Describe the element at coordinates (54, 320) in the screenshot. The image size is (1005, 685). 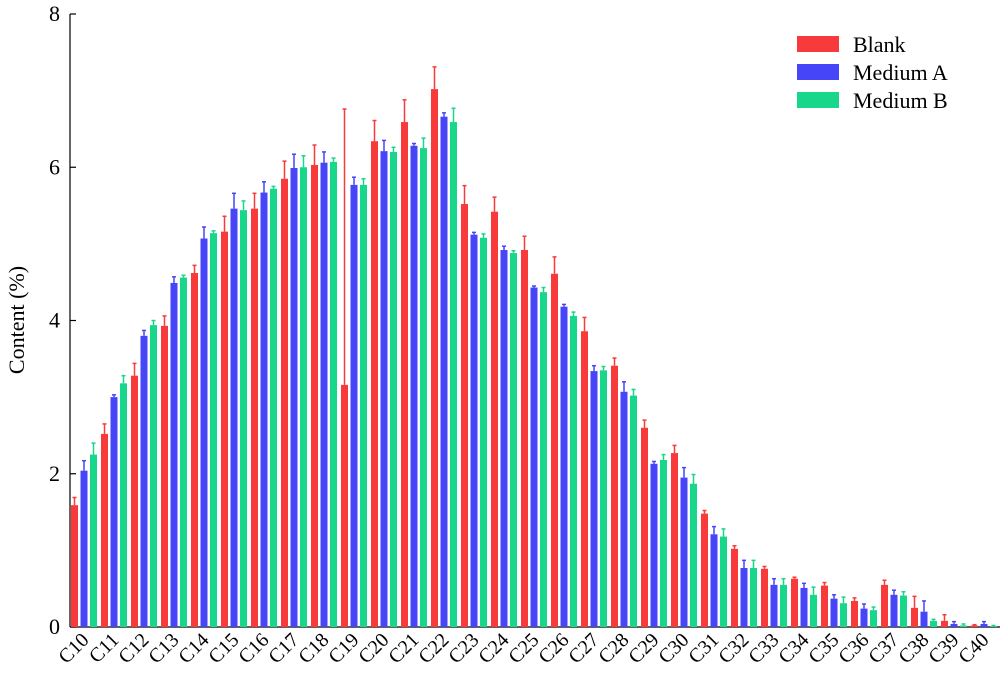
I see `y-tick-label: 4` at that location.